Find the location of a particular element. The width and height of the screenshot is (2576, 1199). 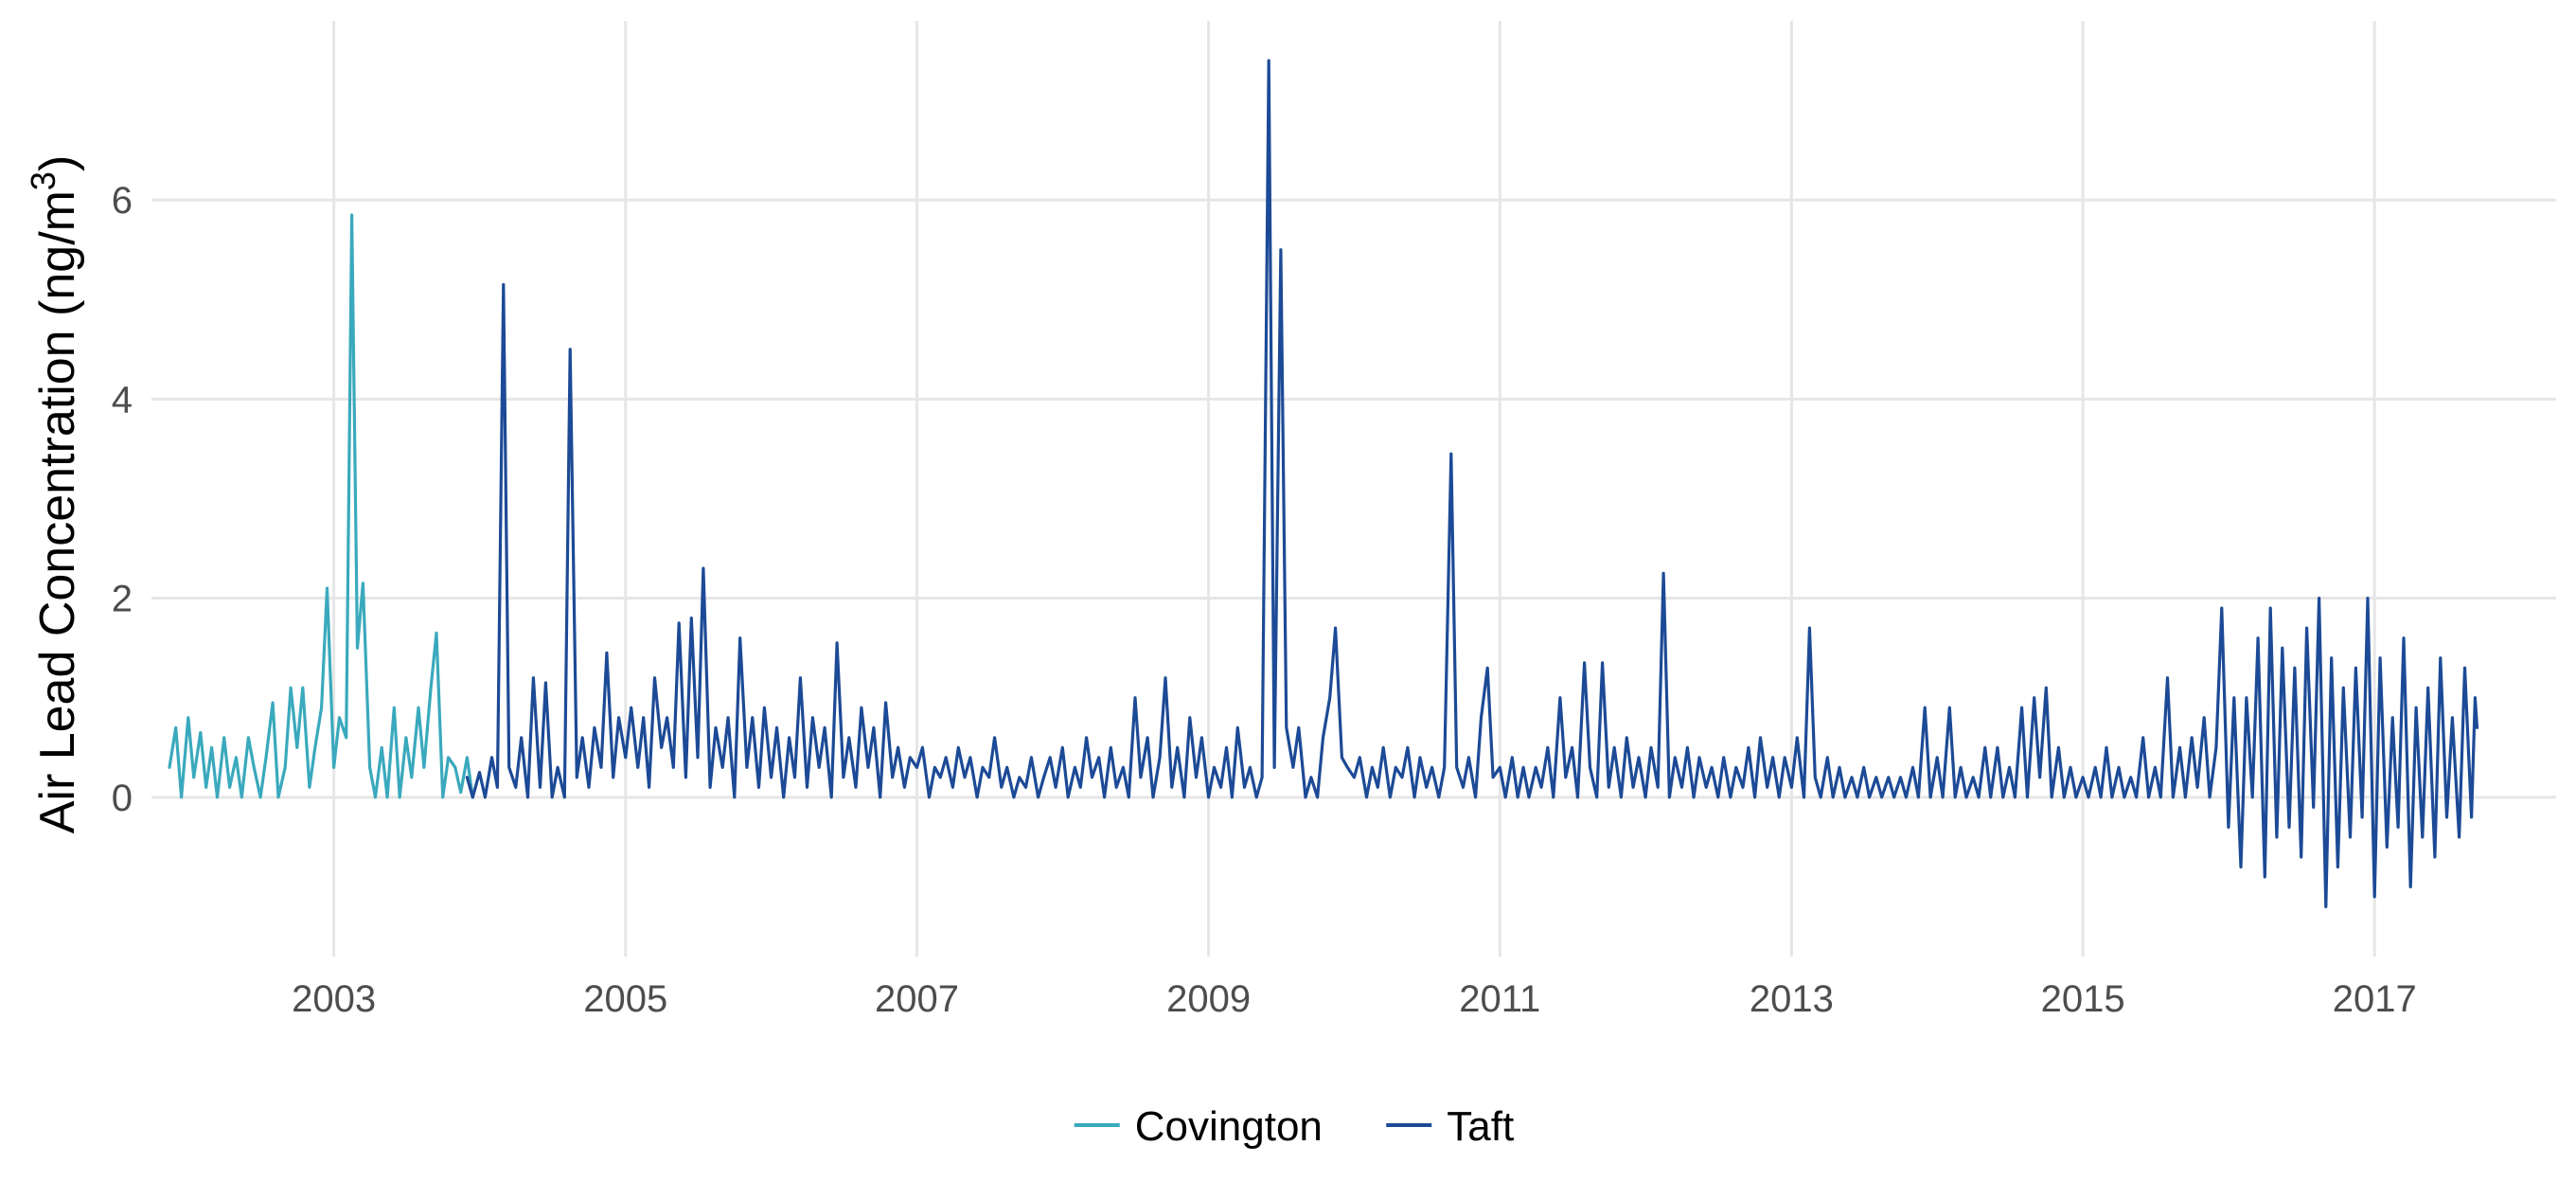

y-axis-title-main: Air Lead Concentration (ng/m is located at coordinates (57, 512).